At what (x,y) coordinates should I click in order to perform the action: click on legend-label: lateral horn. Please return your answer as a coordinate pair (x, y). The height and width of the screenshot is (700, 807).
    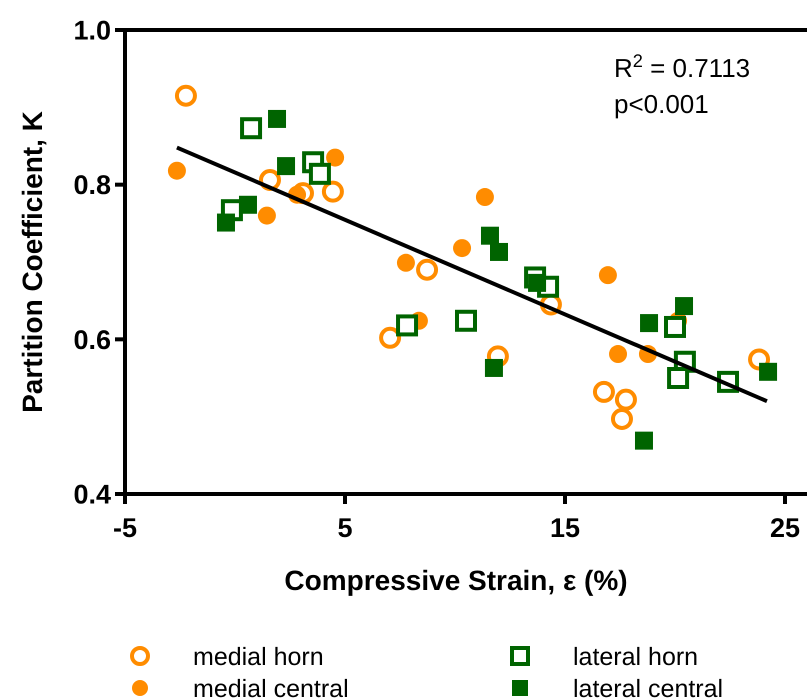
    Looking at the image, I should click on (635, 657).